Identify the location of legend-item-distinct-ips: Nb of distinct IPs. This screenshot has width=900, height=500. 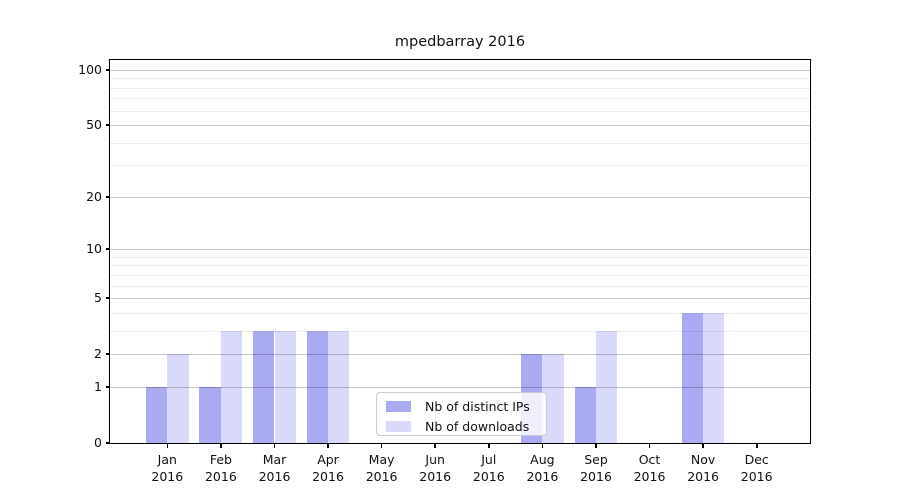
(461, 406).